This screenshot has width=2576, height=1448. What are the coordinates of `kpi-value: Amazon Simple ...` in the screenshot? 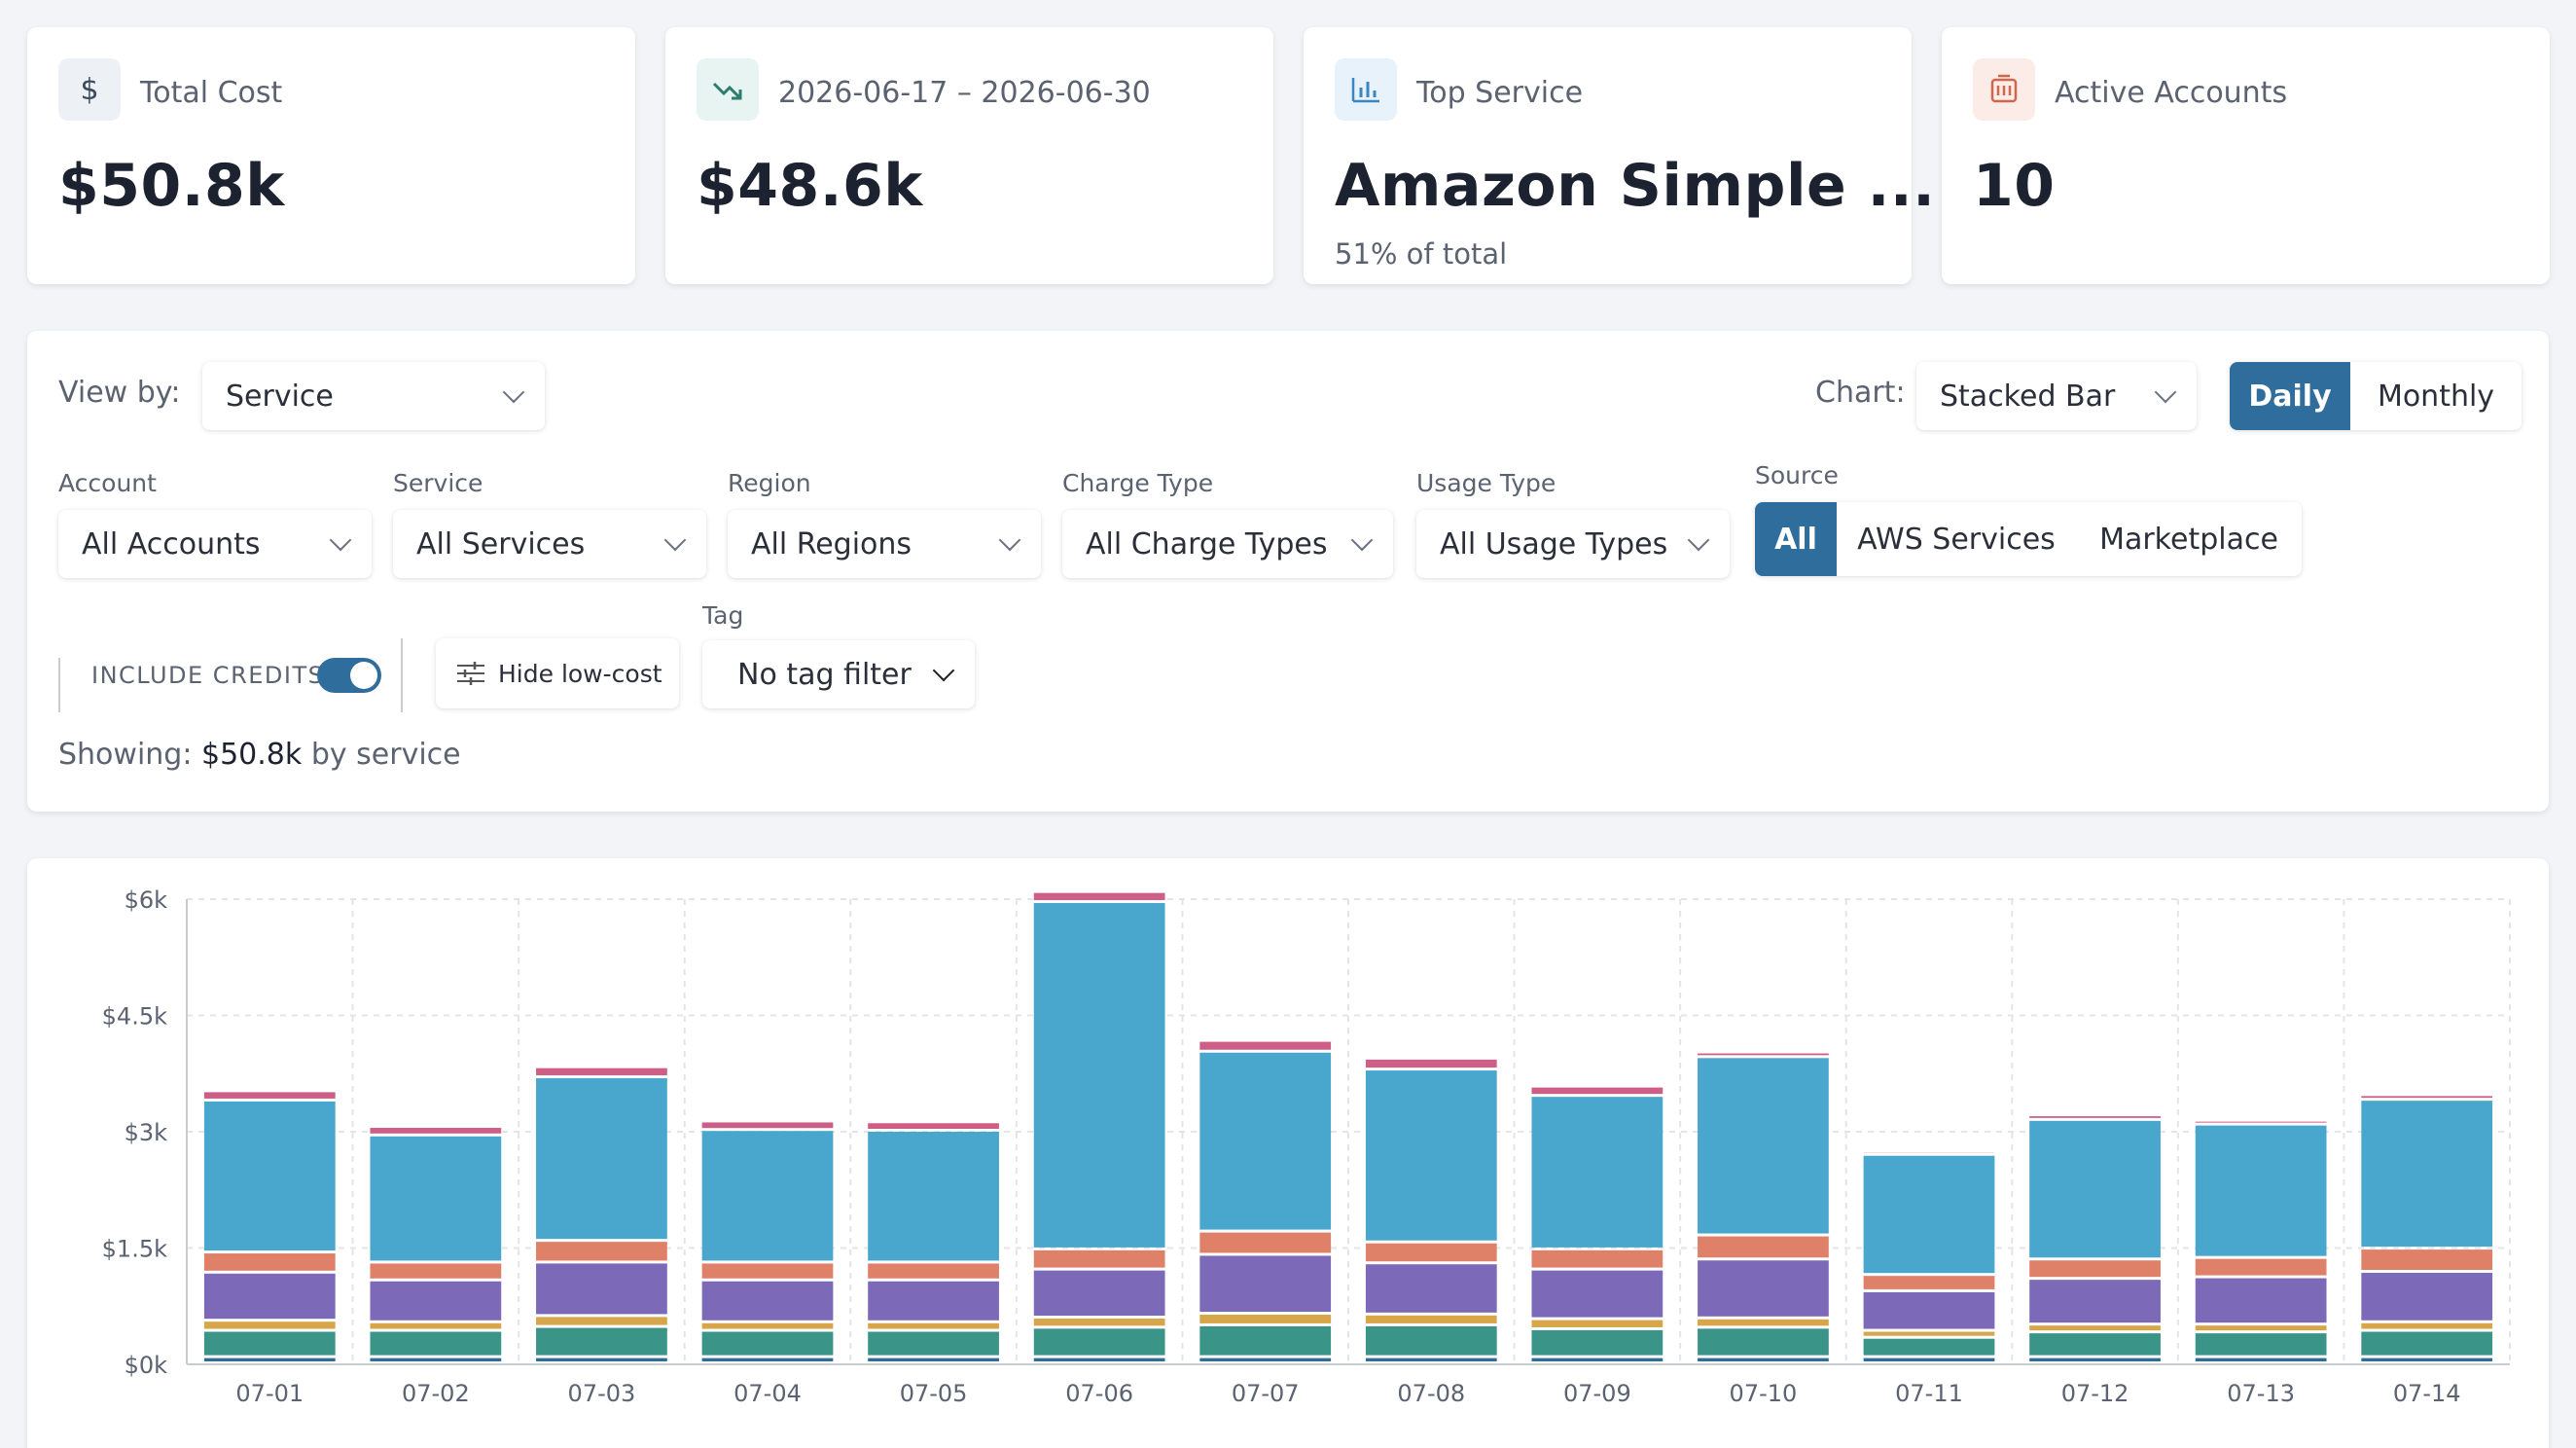 It's located at (1635, 186).